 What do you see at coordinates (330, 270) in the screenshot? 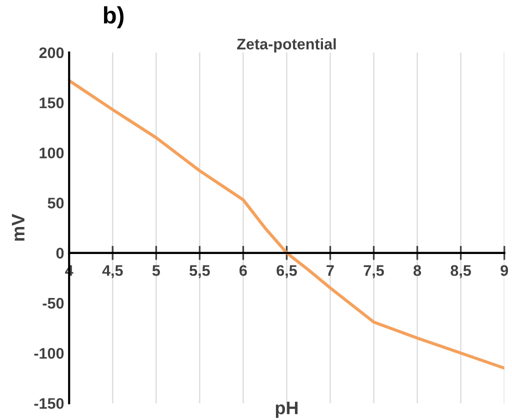
I see `x-tick-label: 7` at bounding box center [330, 270].